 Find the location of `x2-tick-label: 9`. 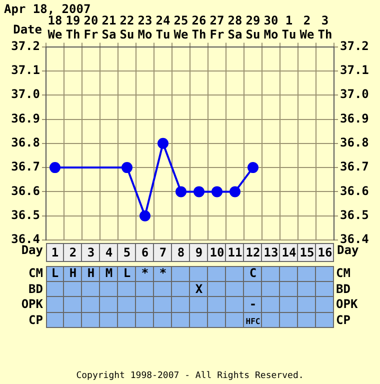

x2-tick-label: 9 is located at coordinates (199, 252).